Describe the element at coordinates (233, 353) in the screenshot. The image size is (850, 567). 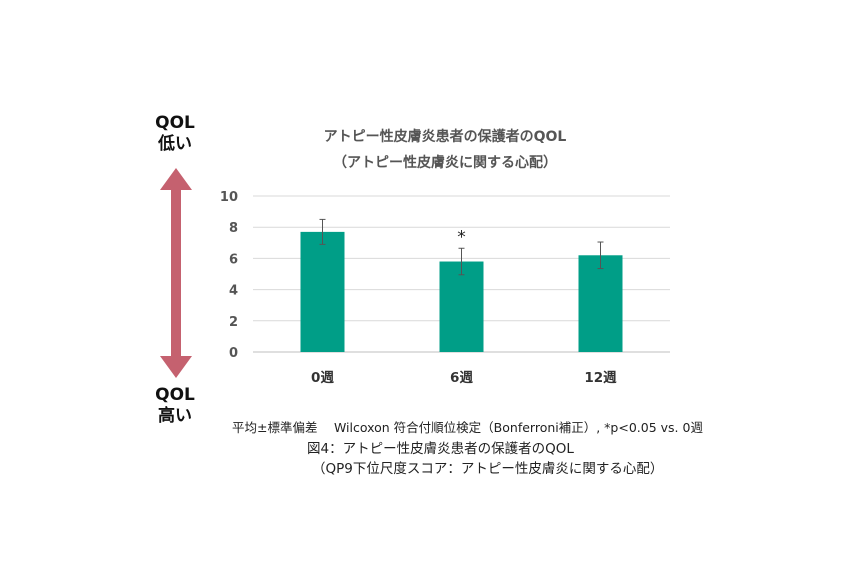
I see `y-tick-label: 0` at that location.